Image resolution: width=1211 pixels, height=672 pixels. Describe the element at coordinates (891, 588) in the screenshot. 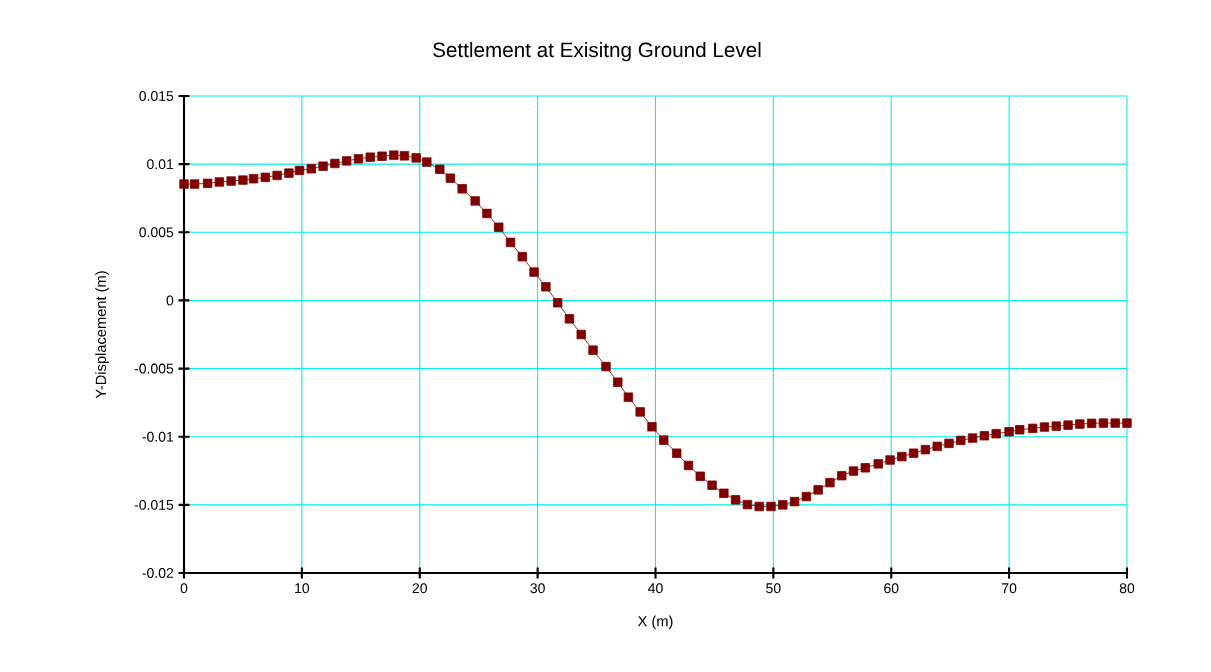

I see `x-tick-label: 60` at that location.